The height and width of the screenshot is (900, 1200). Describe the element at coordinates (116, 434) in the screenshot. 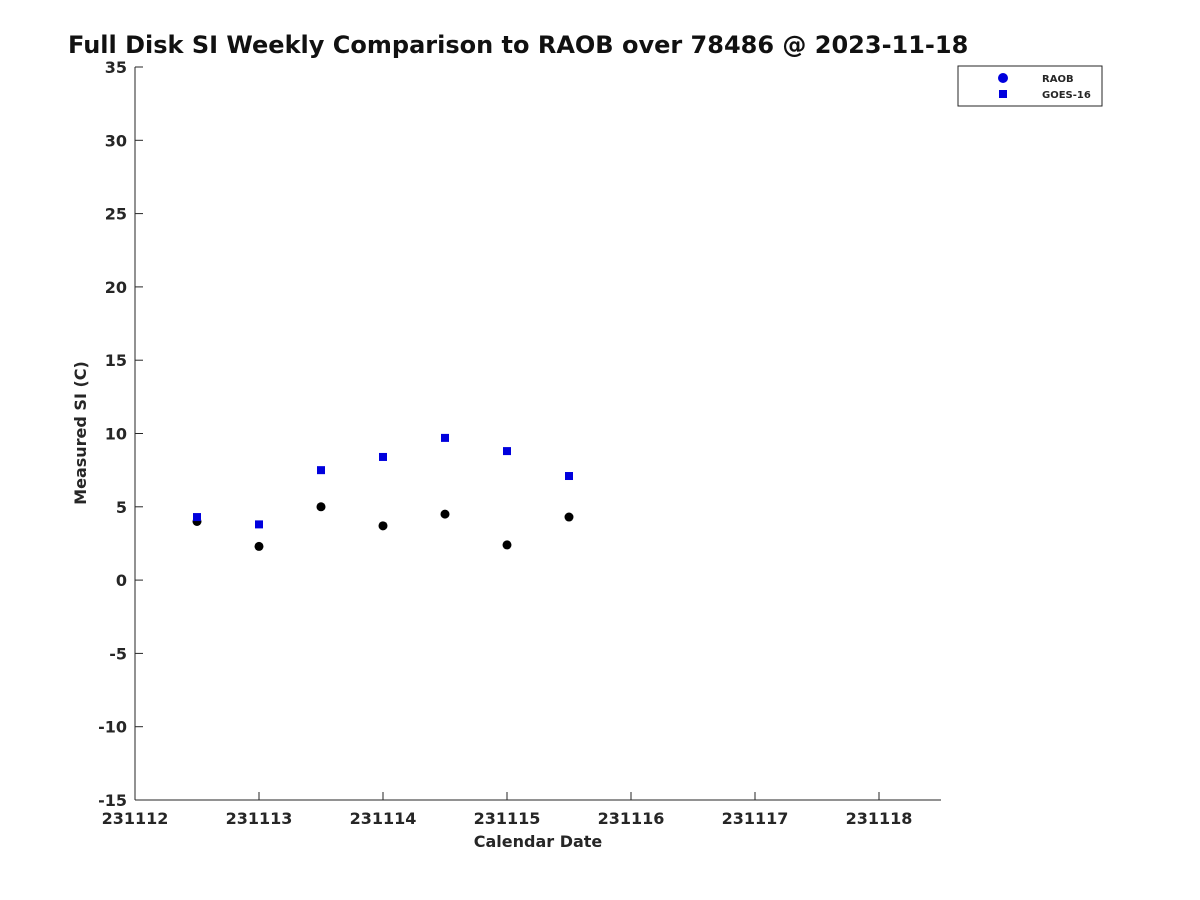

I see `y-tick-label: 10` at that location.